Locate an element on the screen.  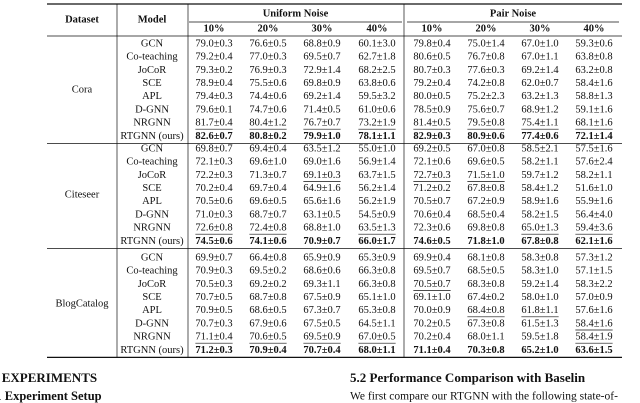
cell: 56.9±1.4 is located at coordinates (377, 162).